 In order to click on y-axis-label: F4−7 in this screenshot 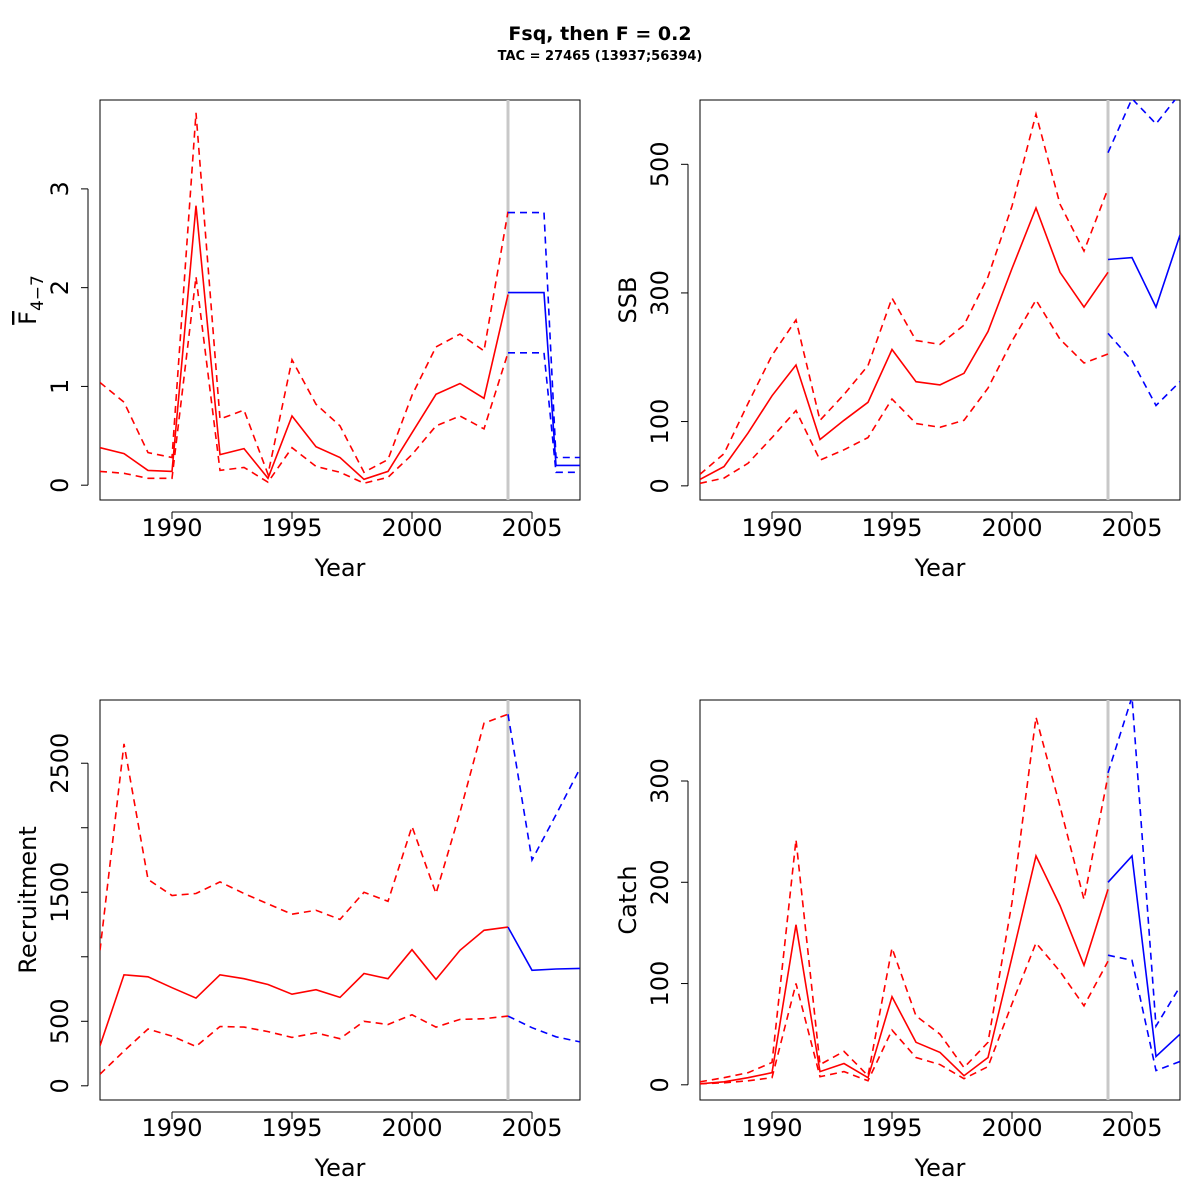, I will do `click(31, 300)`.